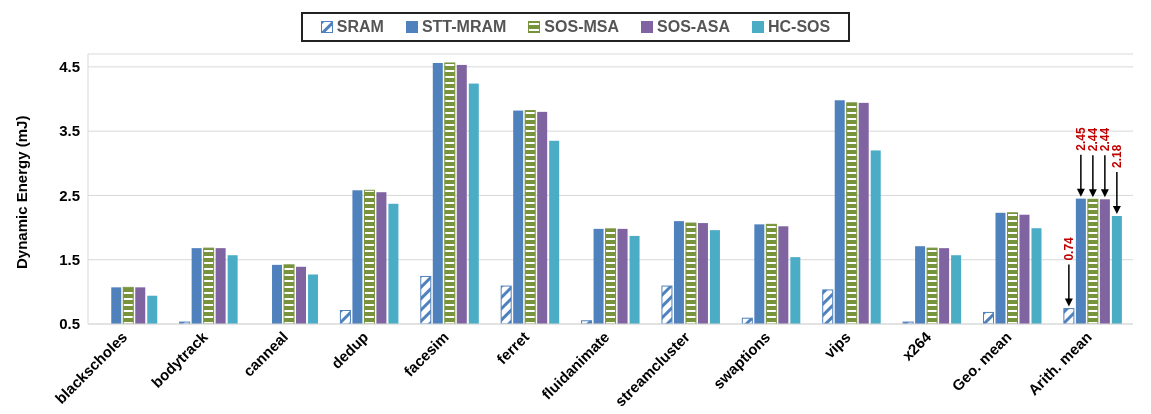 The width and height of the screenshot is (1151, 414). I want to click on data-label: 0.74, so click(1068, 248).